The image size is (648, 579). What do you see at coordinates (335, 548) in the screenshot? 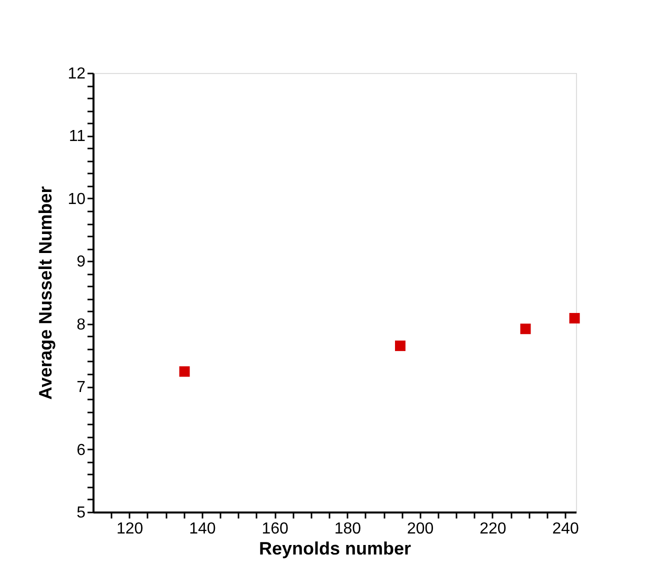
I see `x-axis-title: Reynolds number` at bounding box center [335, 548].